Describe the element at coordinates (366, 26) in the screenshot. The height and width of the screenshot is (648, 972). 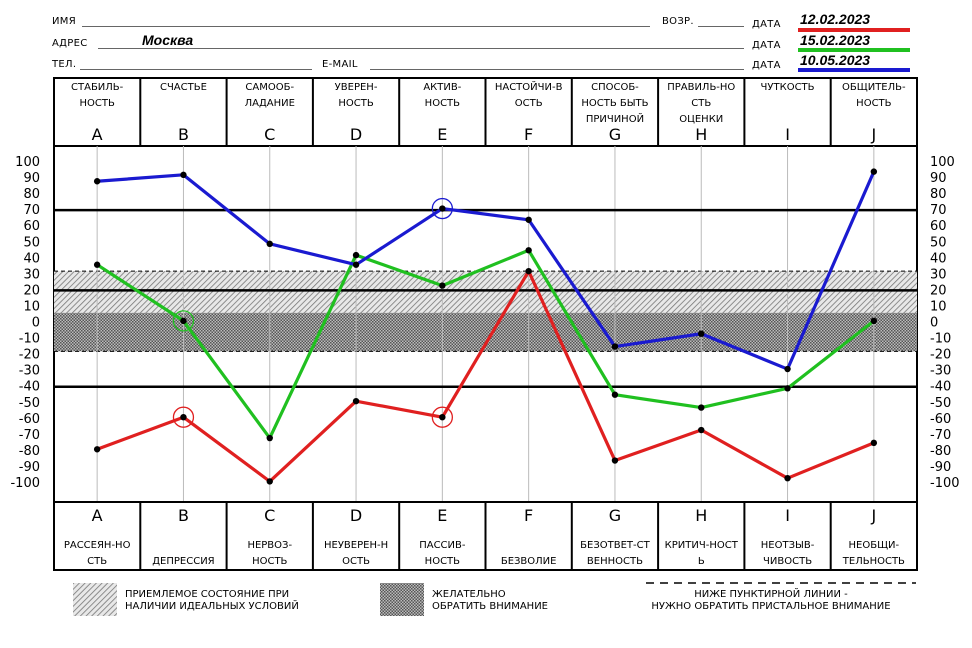
I see `name-field` at that location.